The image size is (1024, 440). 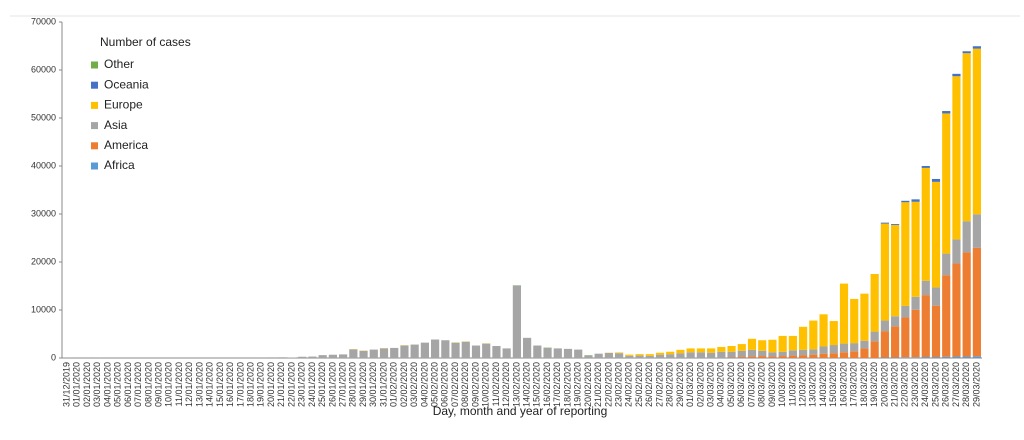 What do you see at coordinates (119, 165) in the screenshot?
I see `legend-label: Africa` at bounding box center [119, 165].